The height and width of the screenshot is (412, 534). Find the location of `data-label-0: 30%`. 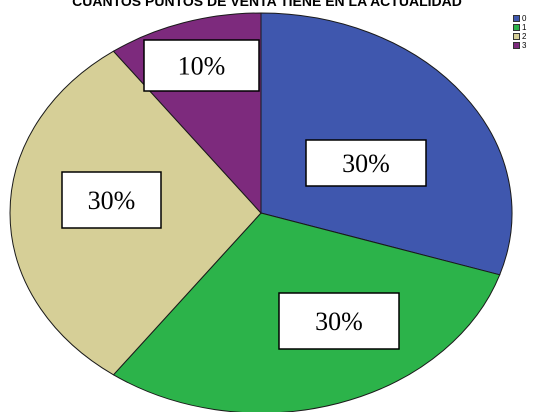

data-label-0: 30% is located at coordinates (366, 163).